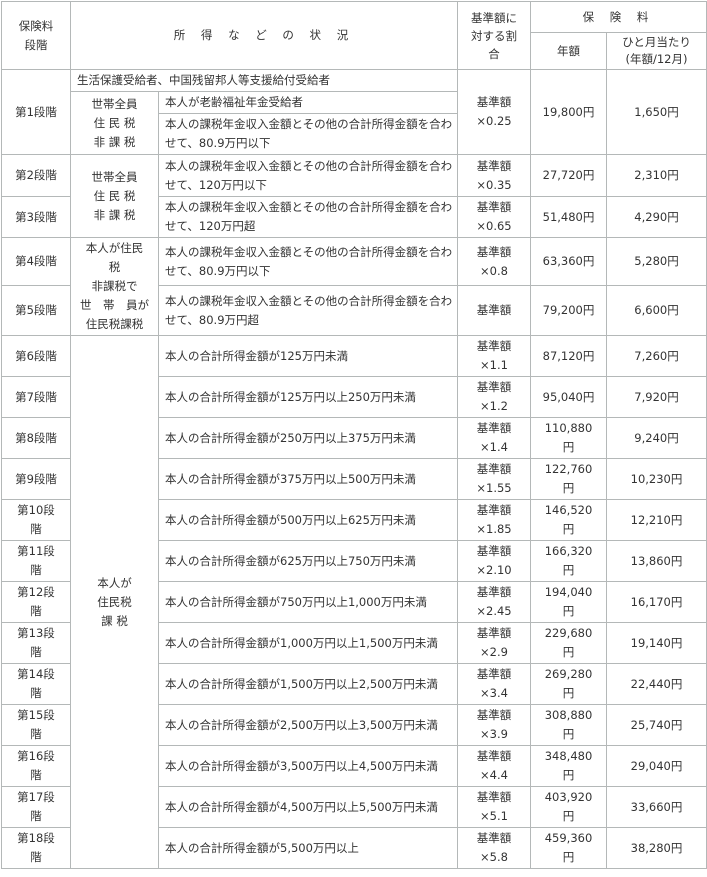 This screenshot has height=877, width=707. What do you see at coordinates (568, 175) in the screenshot?
I see `annual-cell: 27,720円` at bounding box center [568, 175].